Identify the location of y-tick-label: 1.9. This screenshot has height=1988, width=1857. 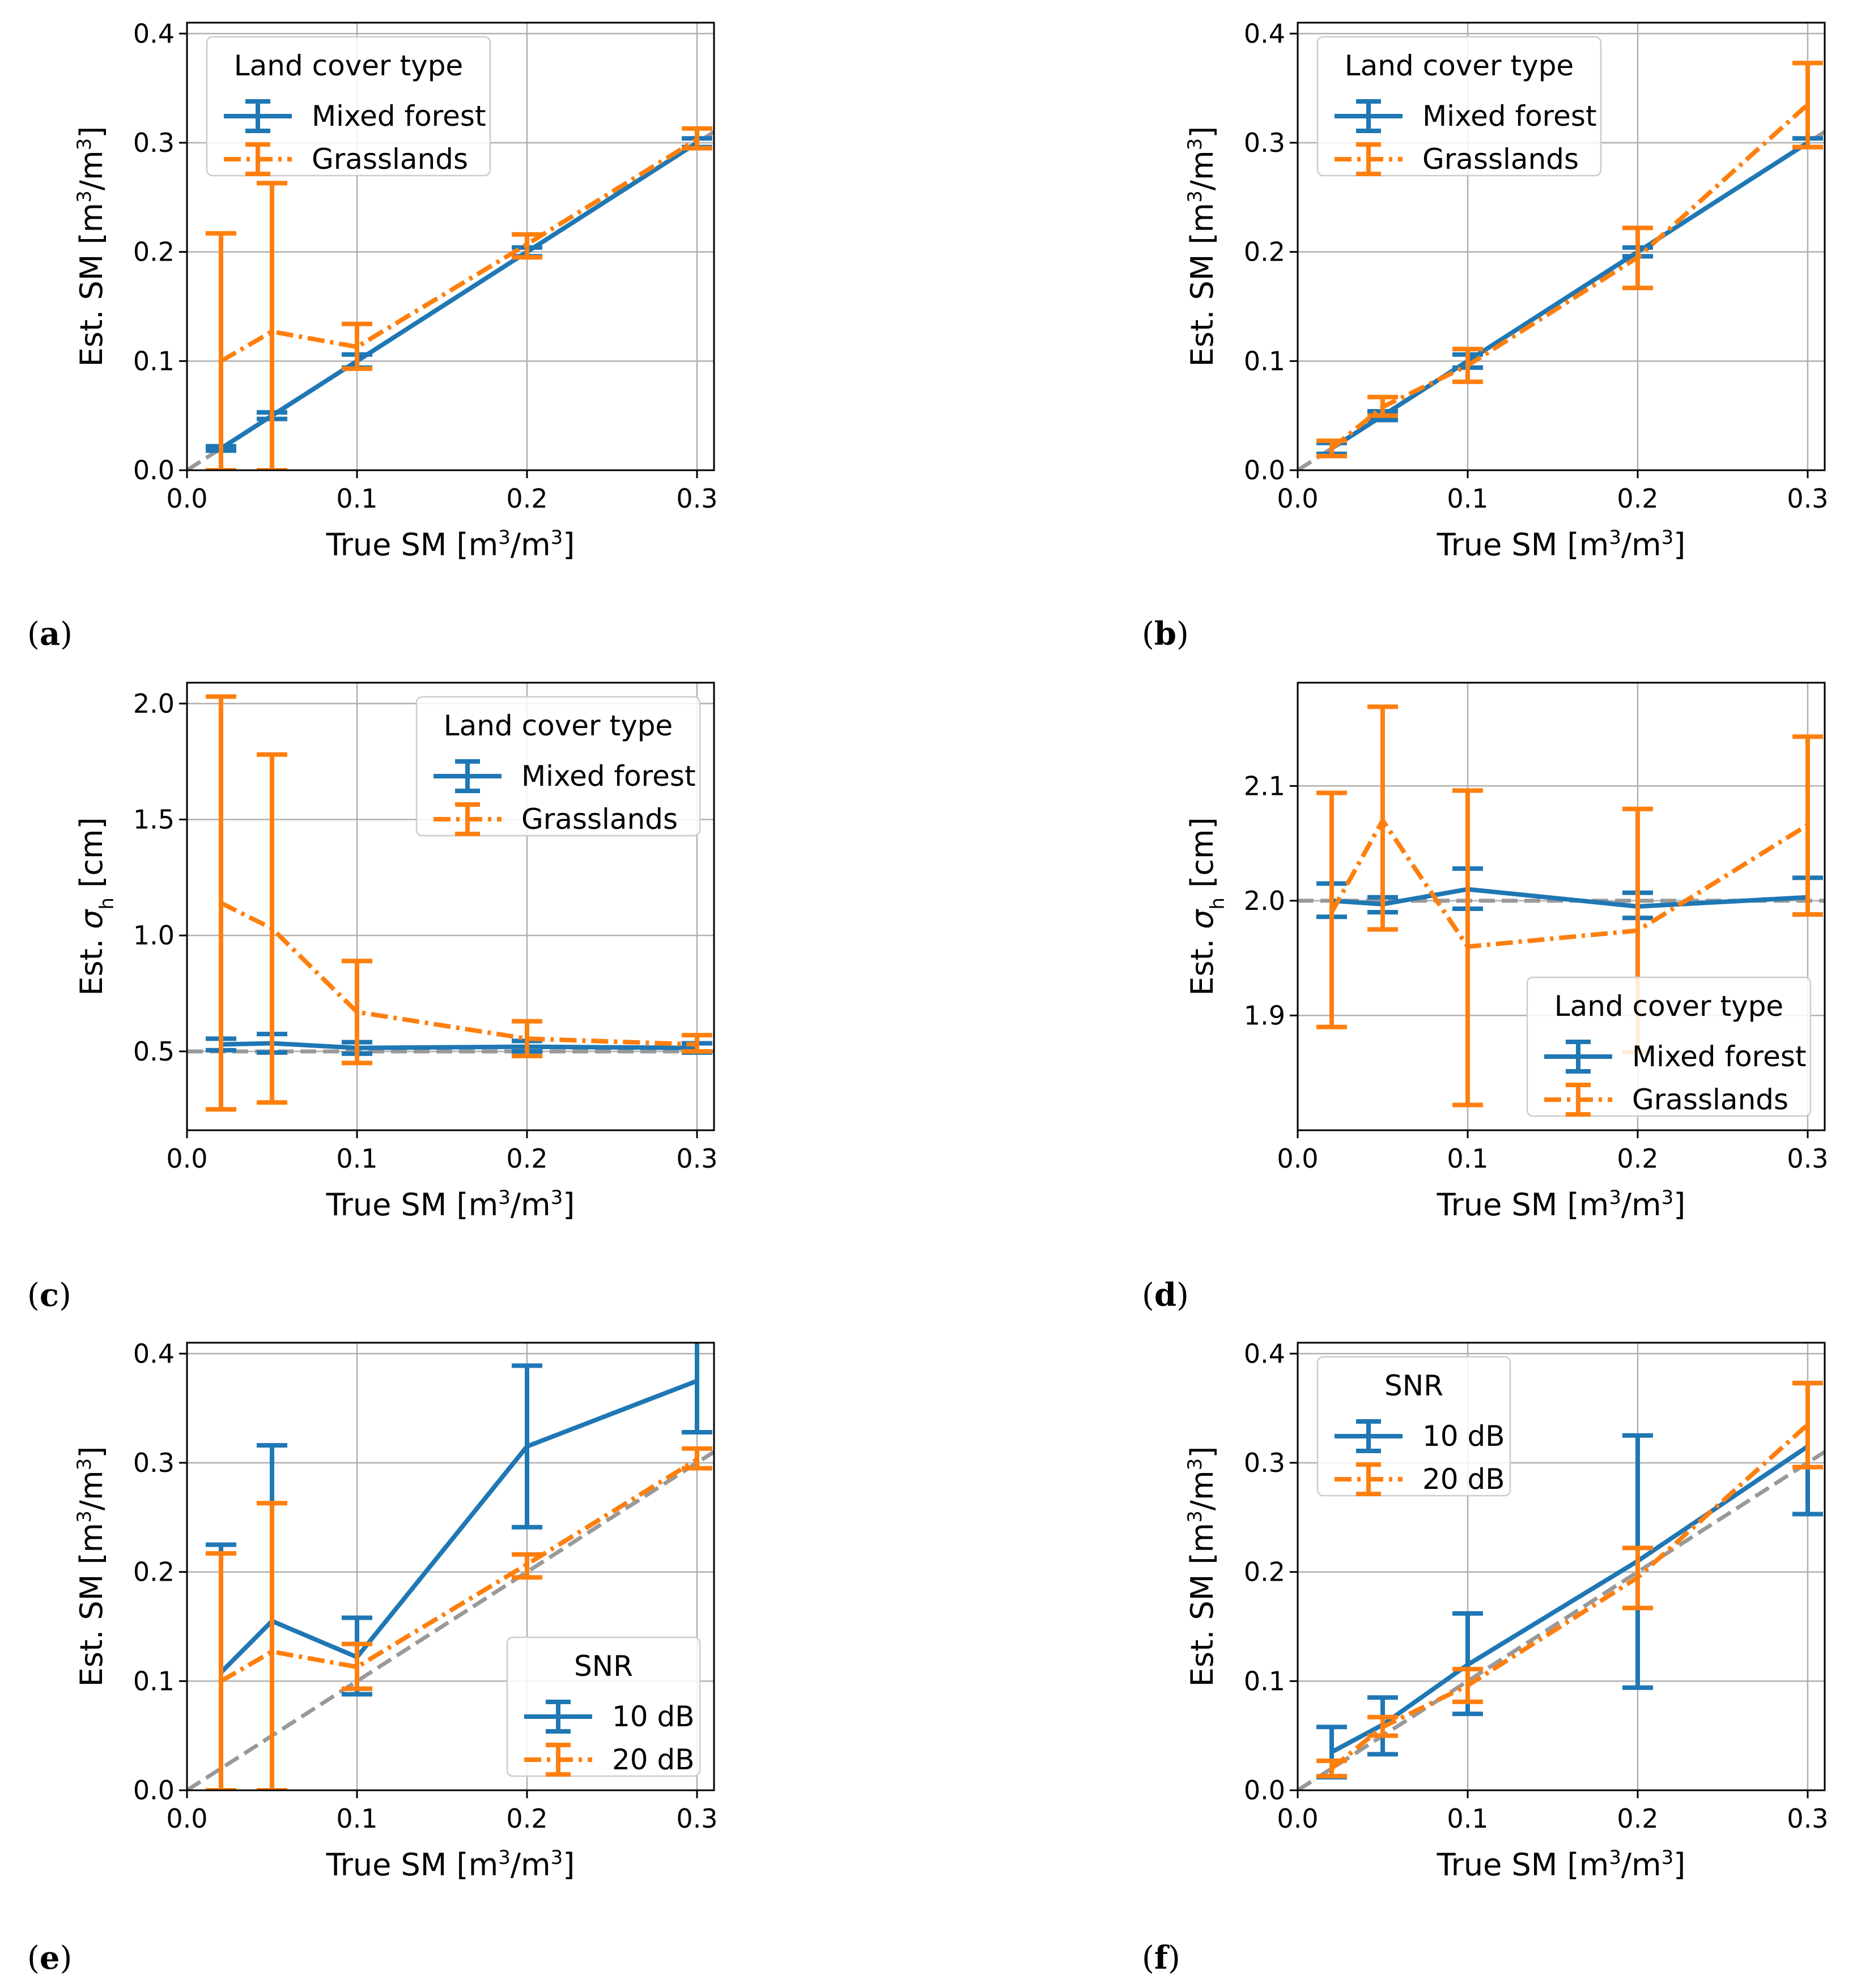
(1264, 1015).